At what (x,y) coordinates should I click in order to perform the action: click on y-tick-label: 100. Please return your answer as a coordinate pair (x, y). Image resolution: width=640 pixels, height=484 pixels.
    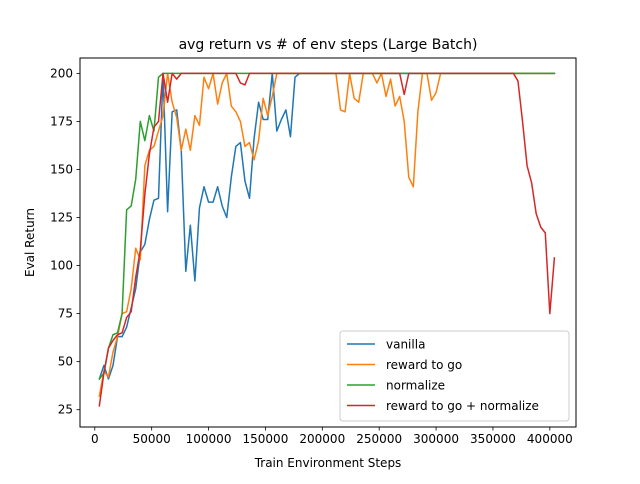
    Looking at the image, I should click on (61, 266).